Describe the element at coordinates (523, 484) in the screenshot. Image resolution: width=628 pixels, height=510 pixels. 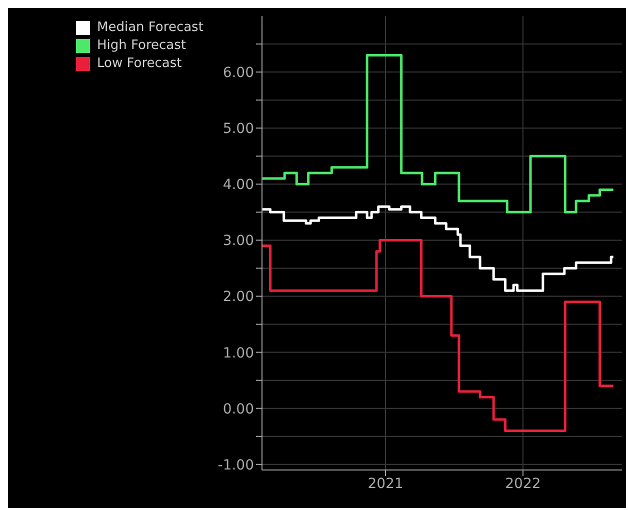
I see `x-tick-label: 2022` at that location.